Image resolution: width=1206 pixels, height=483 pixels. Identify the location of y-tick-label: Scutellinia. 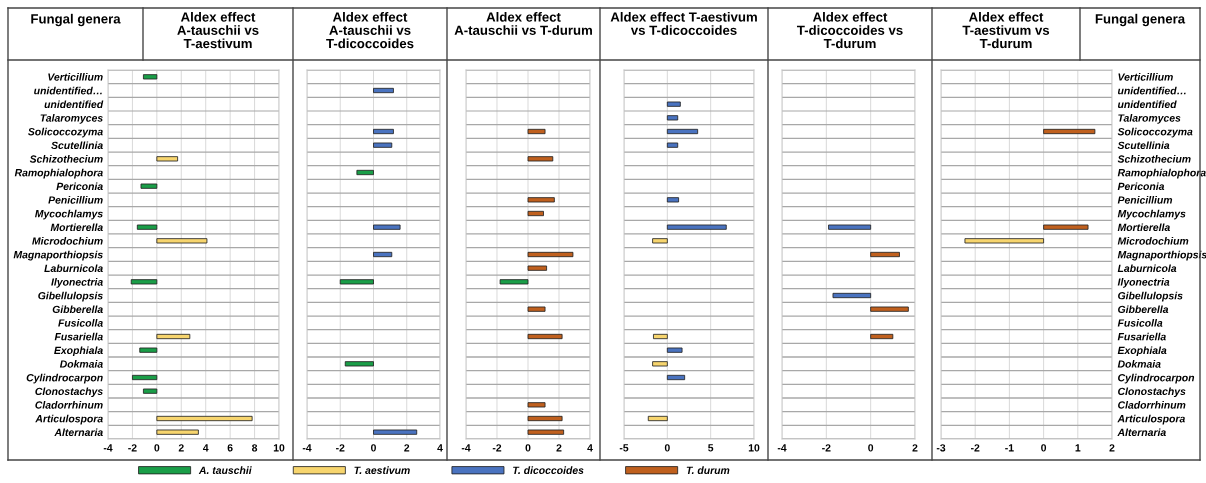
(77, 145).